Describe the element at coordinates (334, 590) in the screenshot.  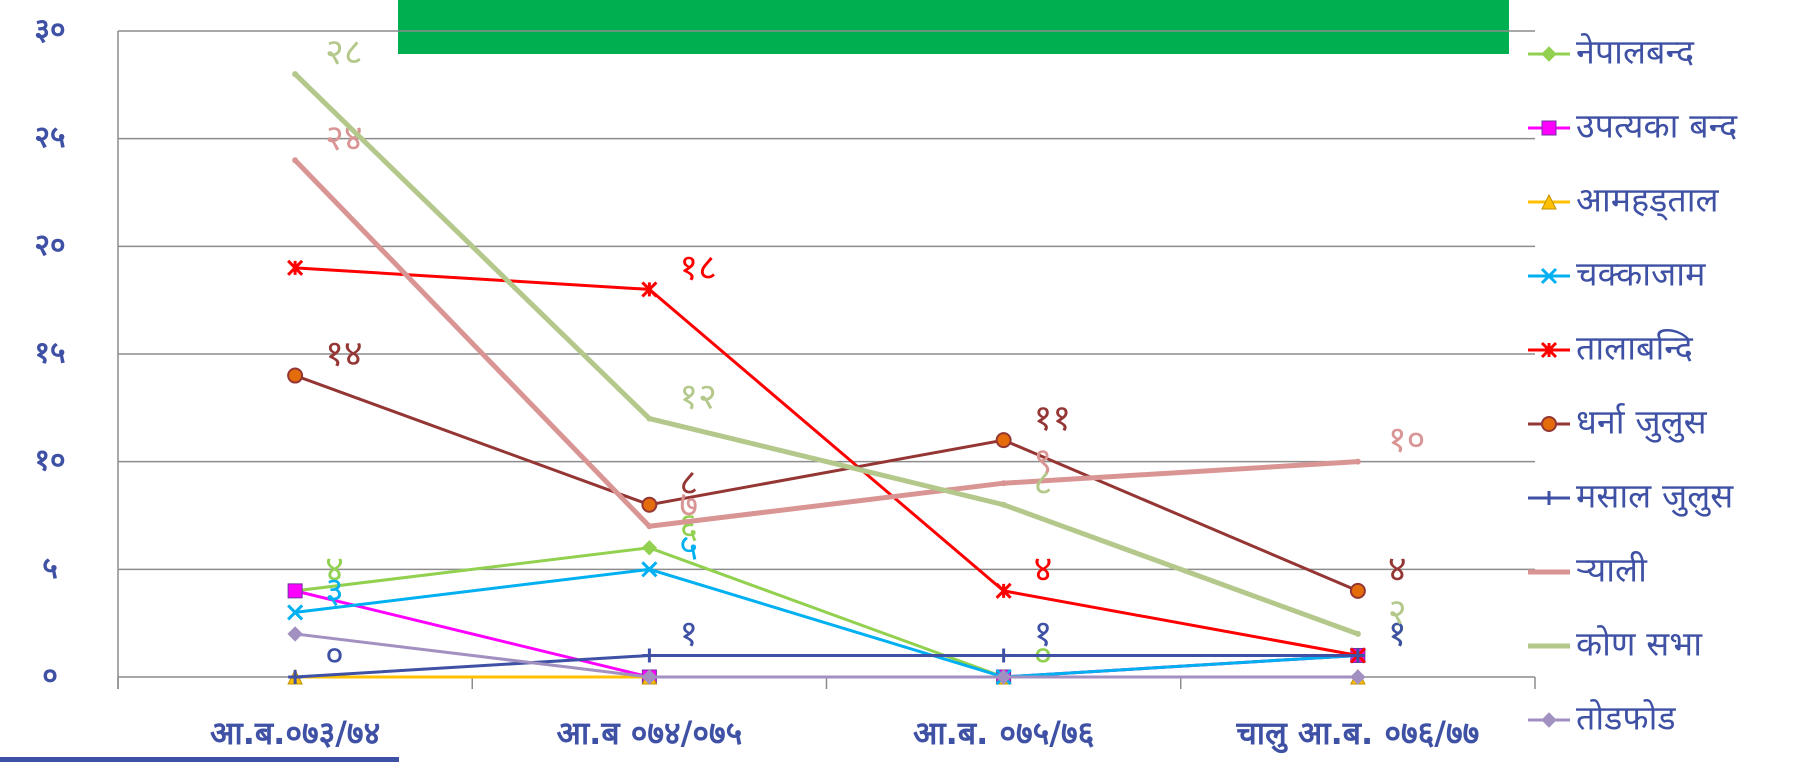
I see `data-label: ३` at that location.